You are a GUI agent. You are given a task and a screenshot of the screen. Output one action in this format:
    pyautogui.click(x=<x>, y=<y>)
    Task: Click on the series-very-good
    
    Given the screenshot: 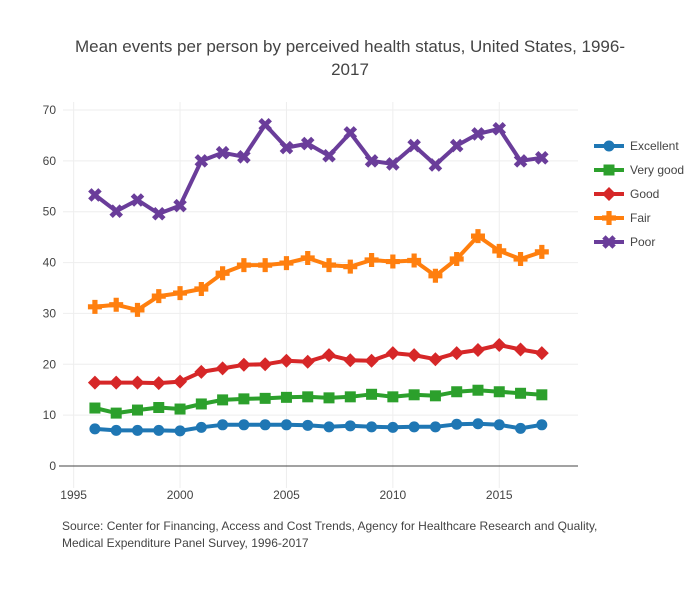 What is the action you would take?
    pyautogui.click(x=318, y=401)
    